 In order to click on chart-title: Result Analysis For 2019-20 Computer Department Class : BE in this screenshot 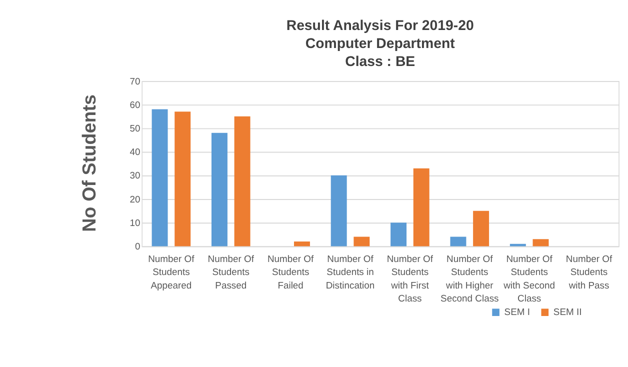, I will do `click(380, 44)`.